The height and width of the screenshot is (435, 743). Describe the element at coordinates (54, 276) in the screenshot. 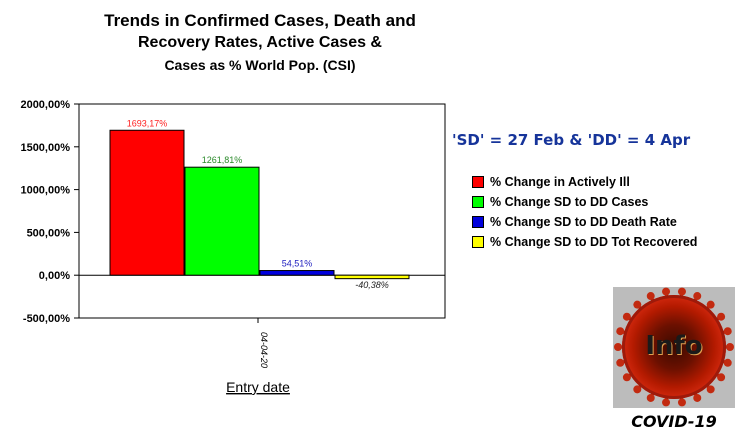

I see `y-tick-label: 0,00%` at that location.